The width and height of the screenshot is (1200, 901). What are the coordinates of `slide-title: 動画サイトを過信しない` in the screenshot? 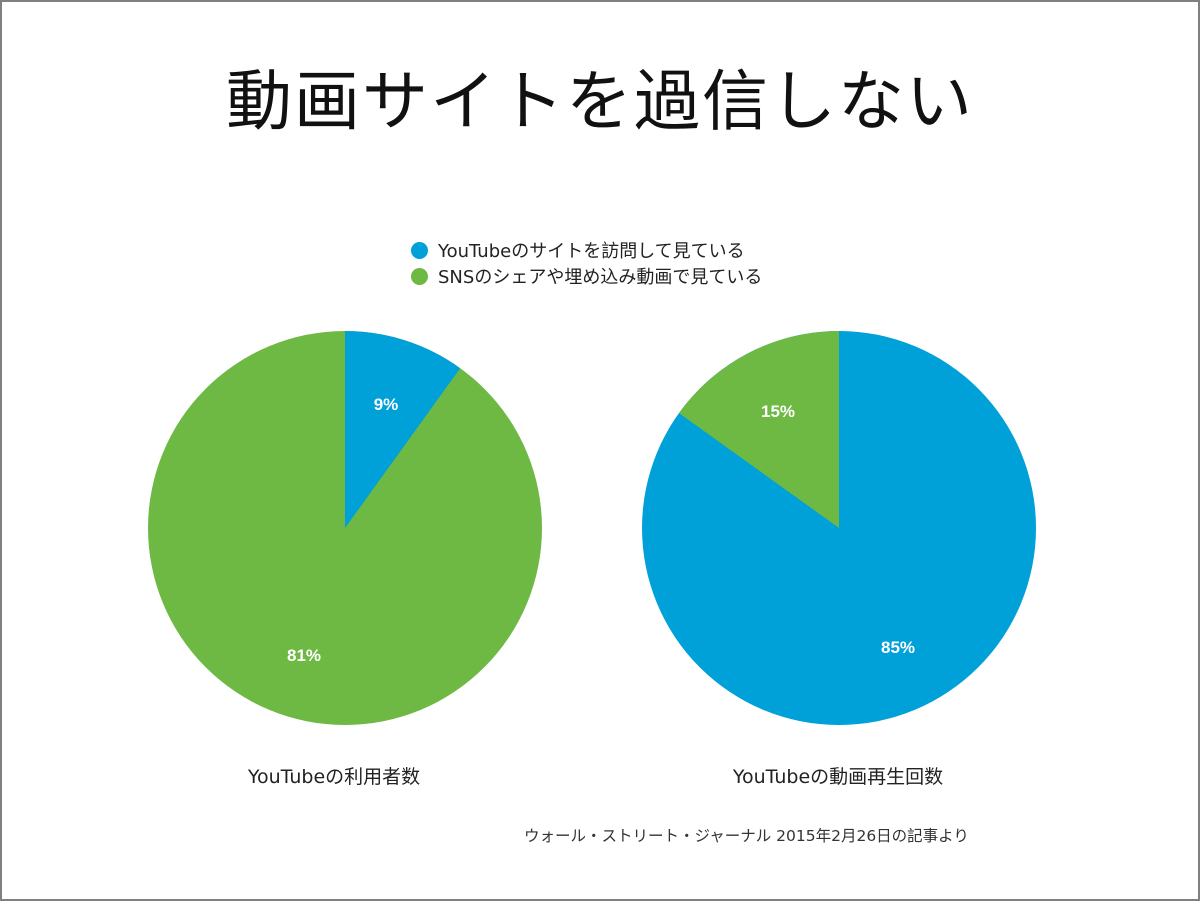 It's located at (600, 101).